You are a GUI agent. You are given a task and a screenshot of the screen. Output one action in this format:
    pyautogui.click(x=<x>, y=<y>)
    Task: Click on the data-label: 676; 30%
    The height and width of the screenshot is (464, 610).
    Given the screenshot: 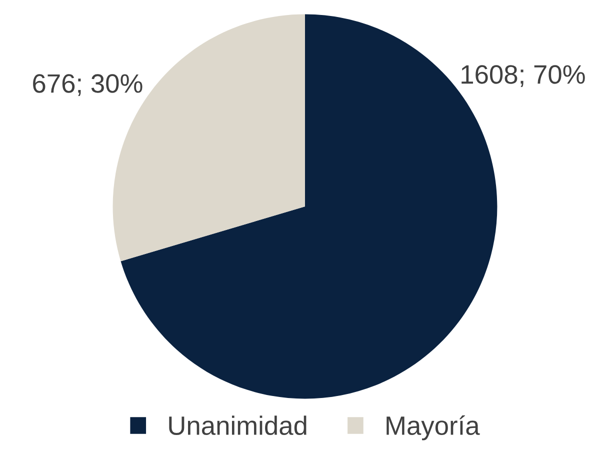 What is the action you would take?
    pyautogui.click(x=87, y=85)
    